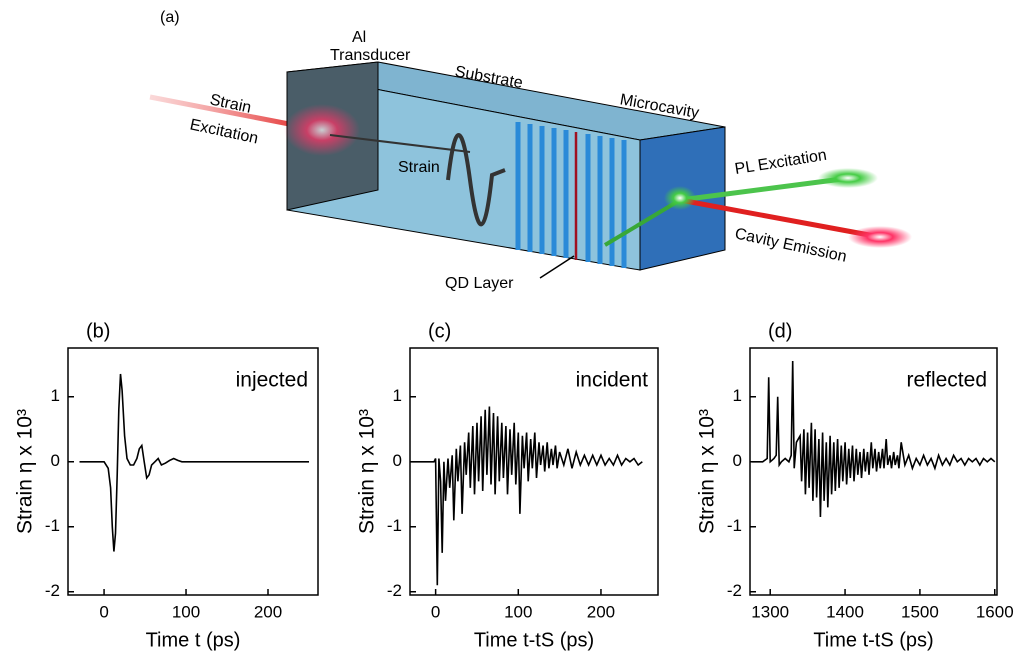  I want to click on x-axis-label: Time t (ps), so click(193, 640).